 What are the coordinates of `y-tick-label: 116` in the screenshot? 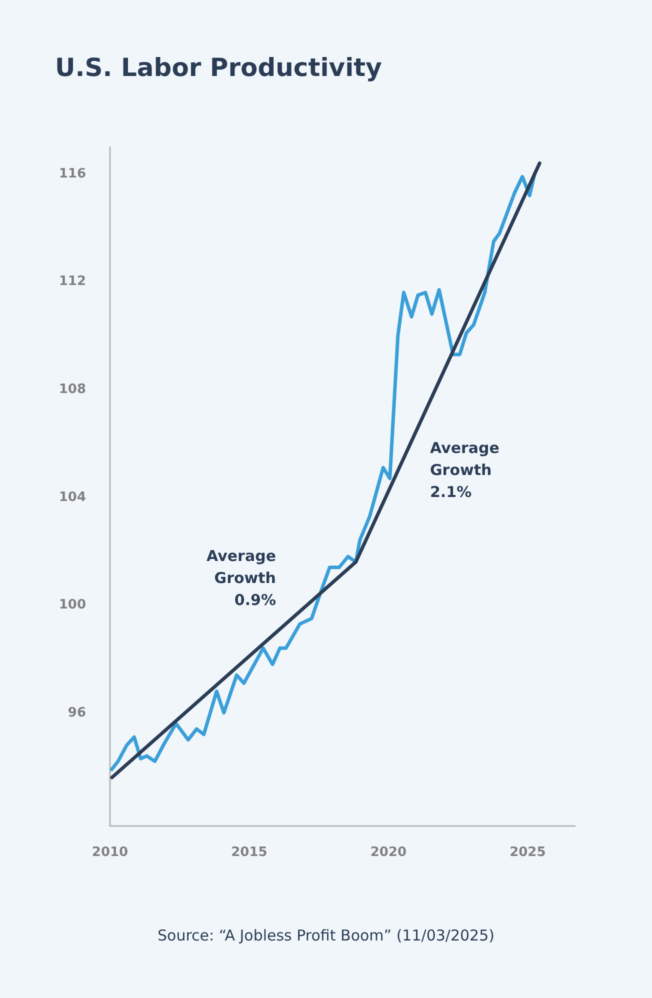 It's located at (72, 174).